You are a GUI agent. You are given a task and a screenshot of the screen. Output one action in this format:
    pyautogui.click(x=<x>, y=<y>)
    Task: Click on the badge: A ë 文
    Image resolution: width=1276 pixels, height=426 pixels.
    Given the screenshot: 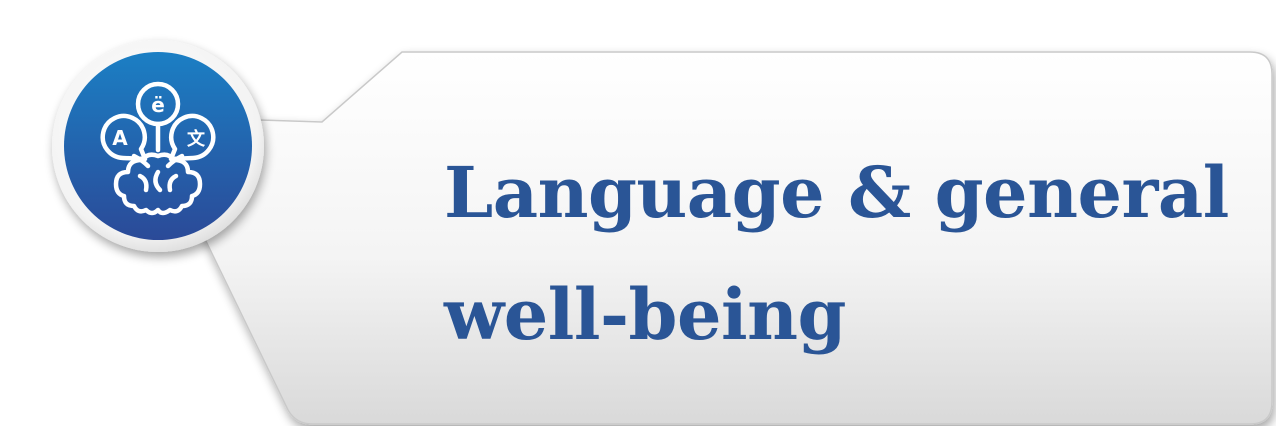 What is the action you would take?
    pyautogui.click(x=158, y=146)
    